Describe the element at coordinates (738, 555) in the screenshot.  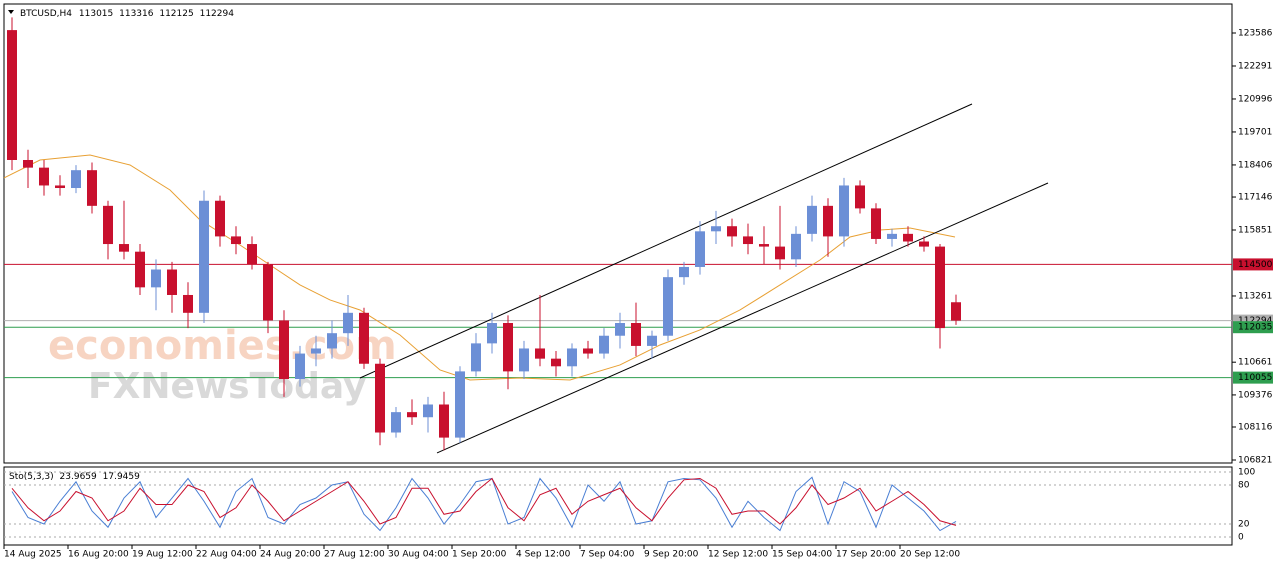
I see `x-tick-label: 12 Sep 12:00` at that location.